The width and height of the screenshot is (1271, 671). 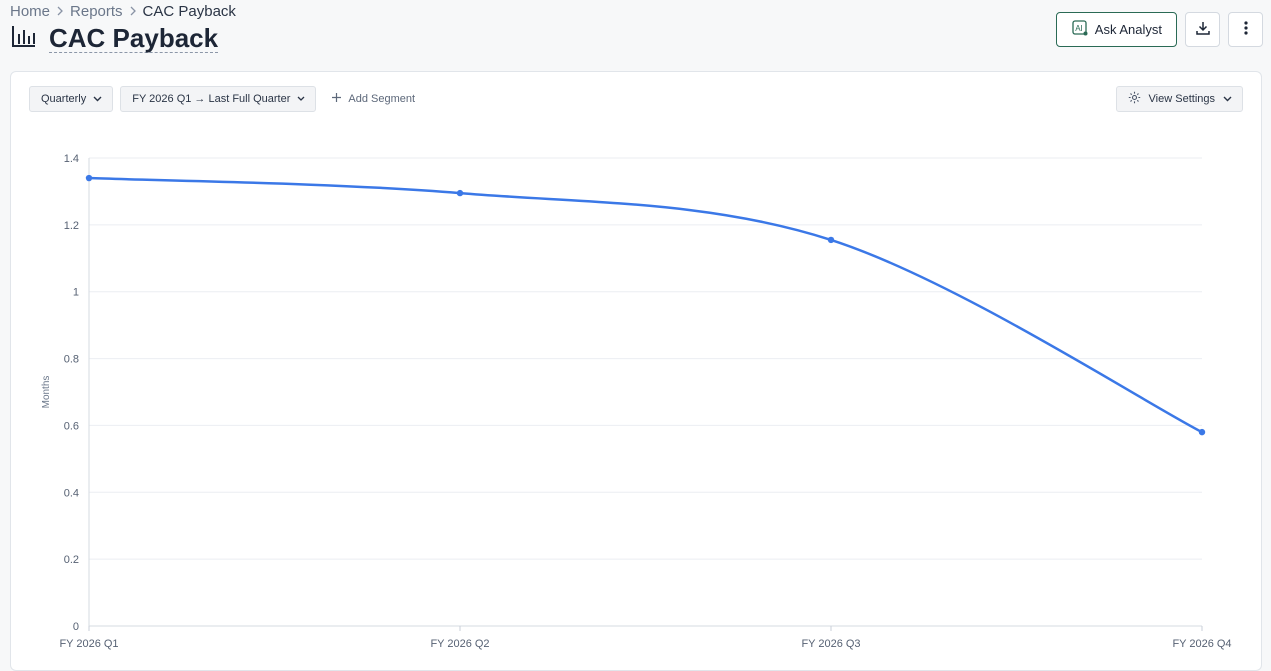 What do you see at coordinates (189, 11) in the screenshot?
I see `breadcrumb-current: CAC Payback` at bounding box center [189, 11].